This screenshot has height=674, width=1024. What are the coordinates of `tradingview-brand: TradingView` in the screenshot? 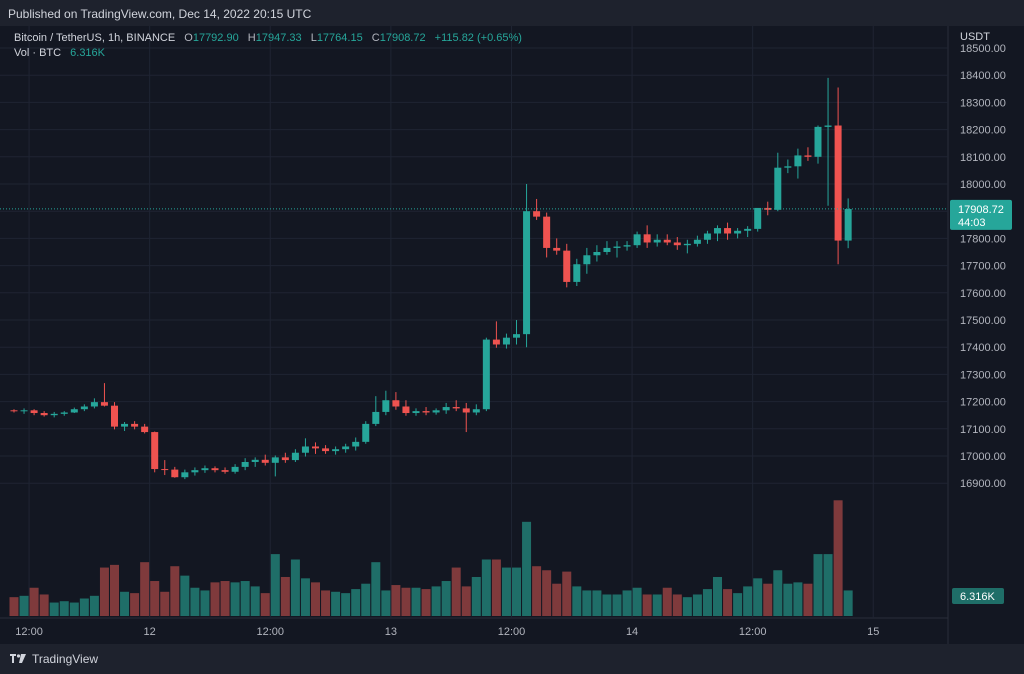 It's located at (54, 659).